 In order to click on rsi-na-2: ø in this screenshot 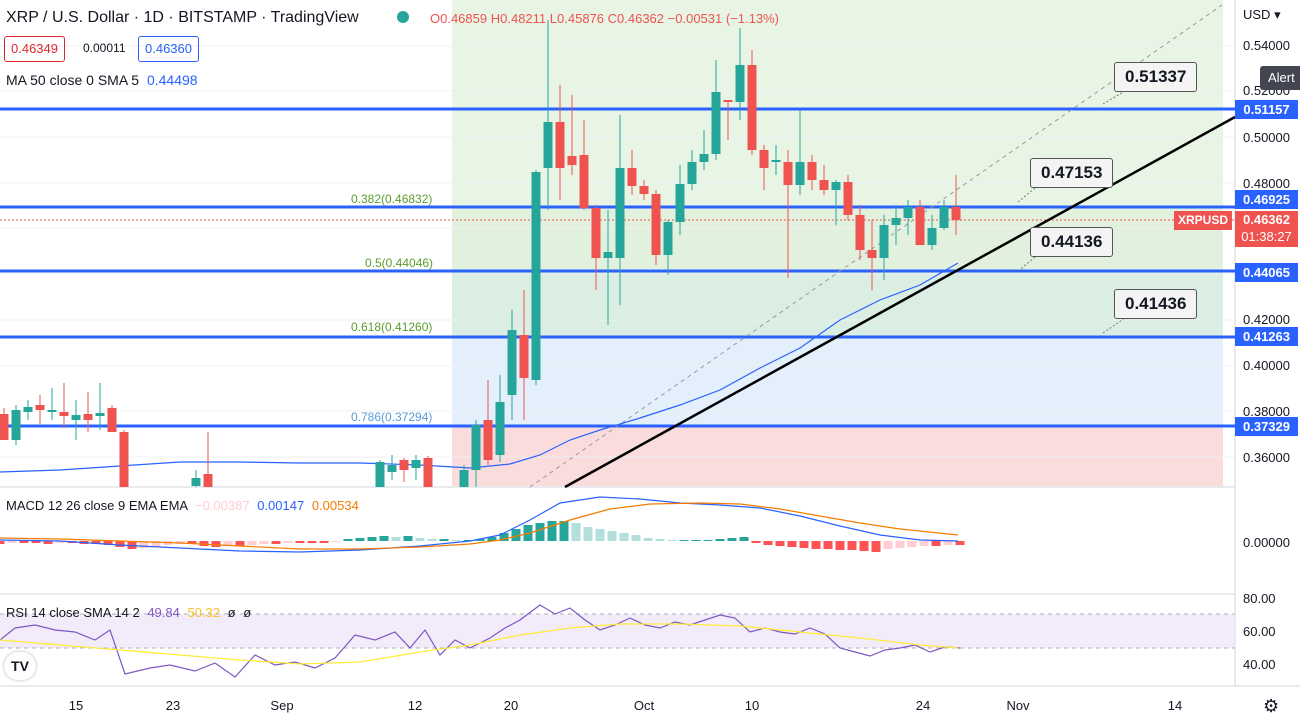, I will do `click(247, 612)`.